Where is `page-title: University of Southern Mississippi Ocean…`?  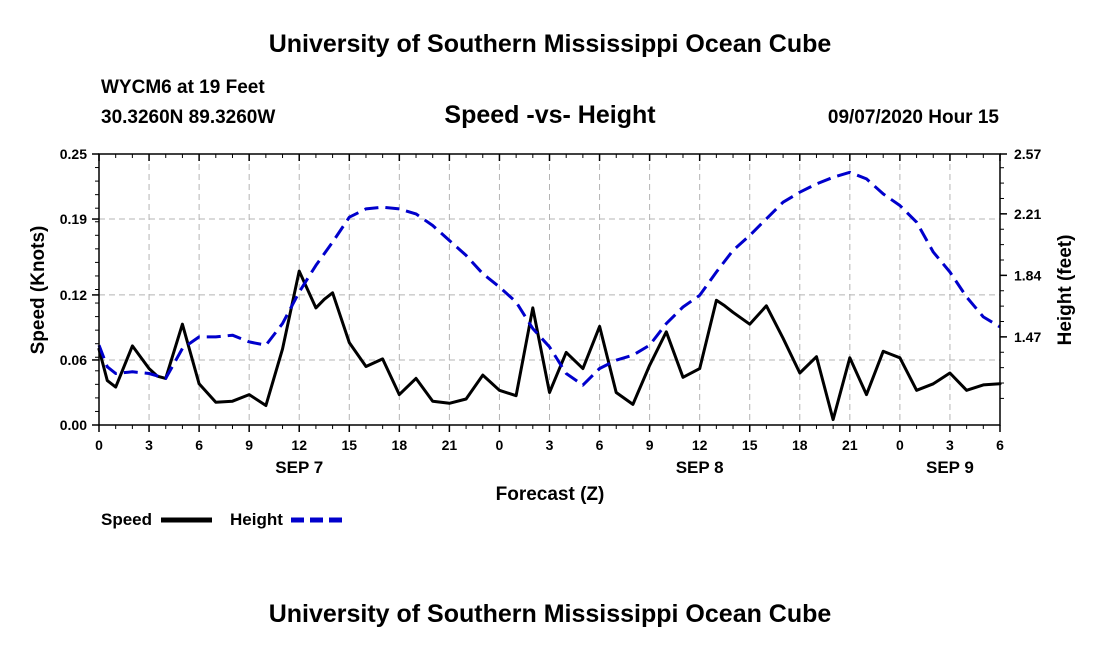
page-title: University of Southern Mississippi Ocean… is located at coordinates (550, 44).